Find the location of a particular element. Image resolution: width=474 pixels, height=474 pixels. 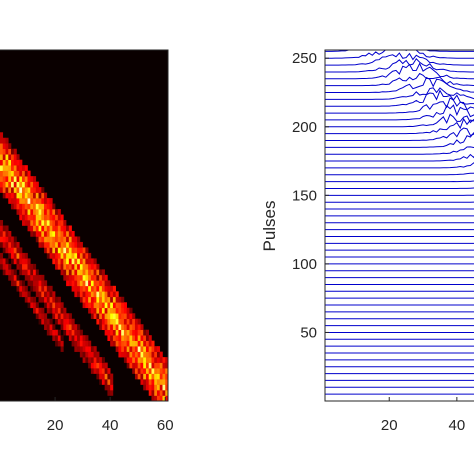

heatmap-x-tick-label: 40 is located at coordinates (110, 425).